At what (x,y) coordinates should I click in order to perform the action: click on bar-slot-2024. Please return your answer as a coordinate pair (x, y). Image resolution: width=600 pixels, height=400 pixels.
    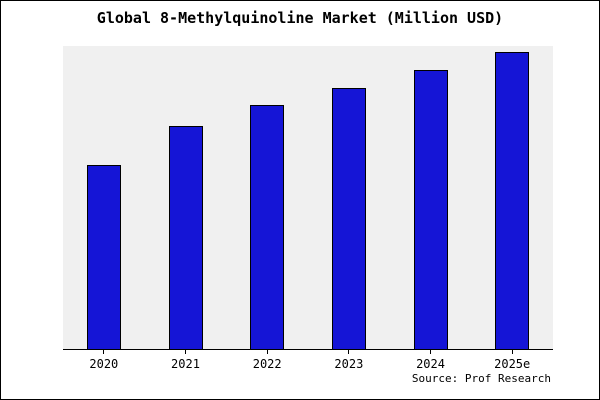
    Looking at the image, I should click on (431, 197).